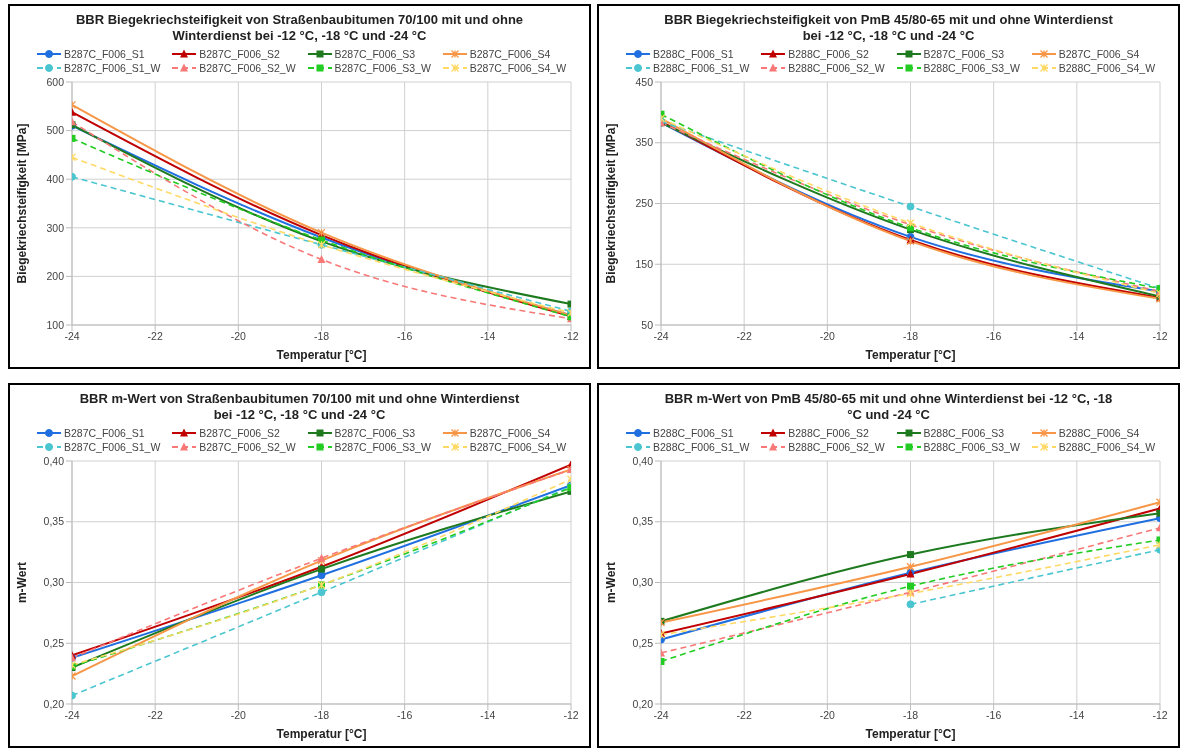 The height and width of the screenshot is (749, 1185). Describe the element at coordinates (644, 81) in the screenshot. I see `y-tick-label: 450` at that location.